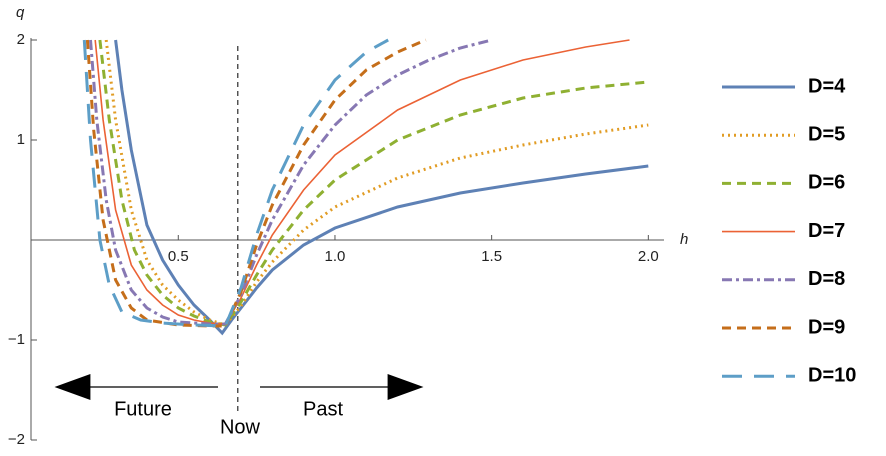 The image size is (886, 456). What do you see at coordinates (178, 256) in the screenshot?
I see `x-tick-label: 0.5` at bounding box center [178, 256].